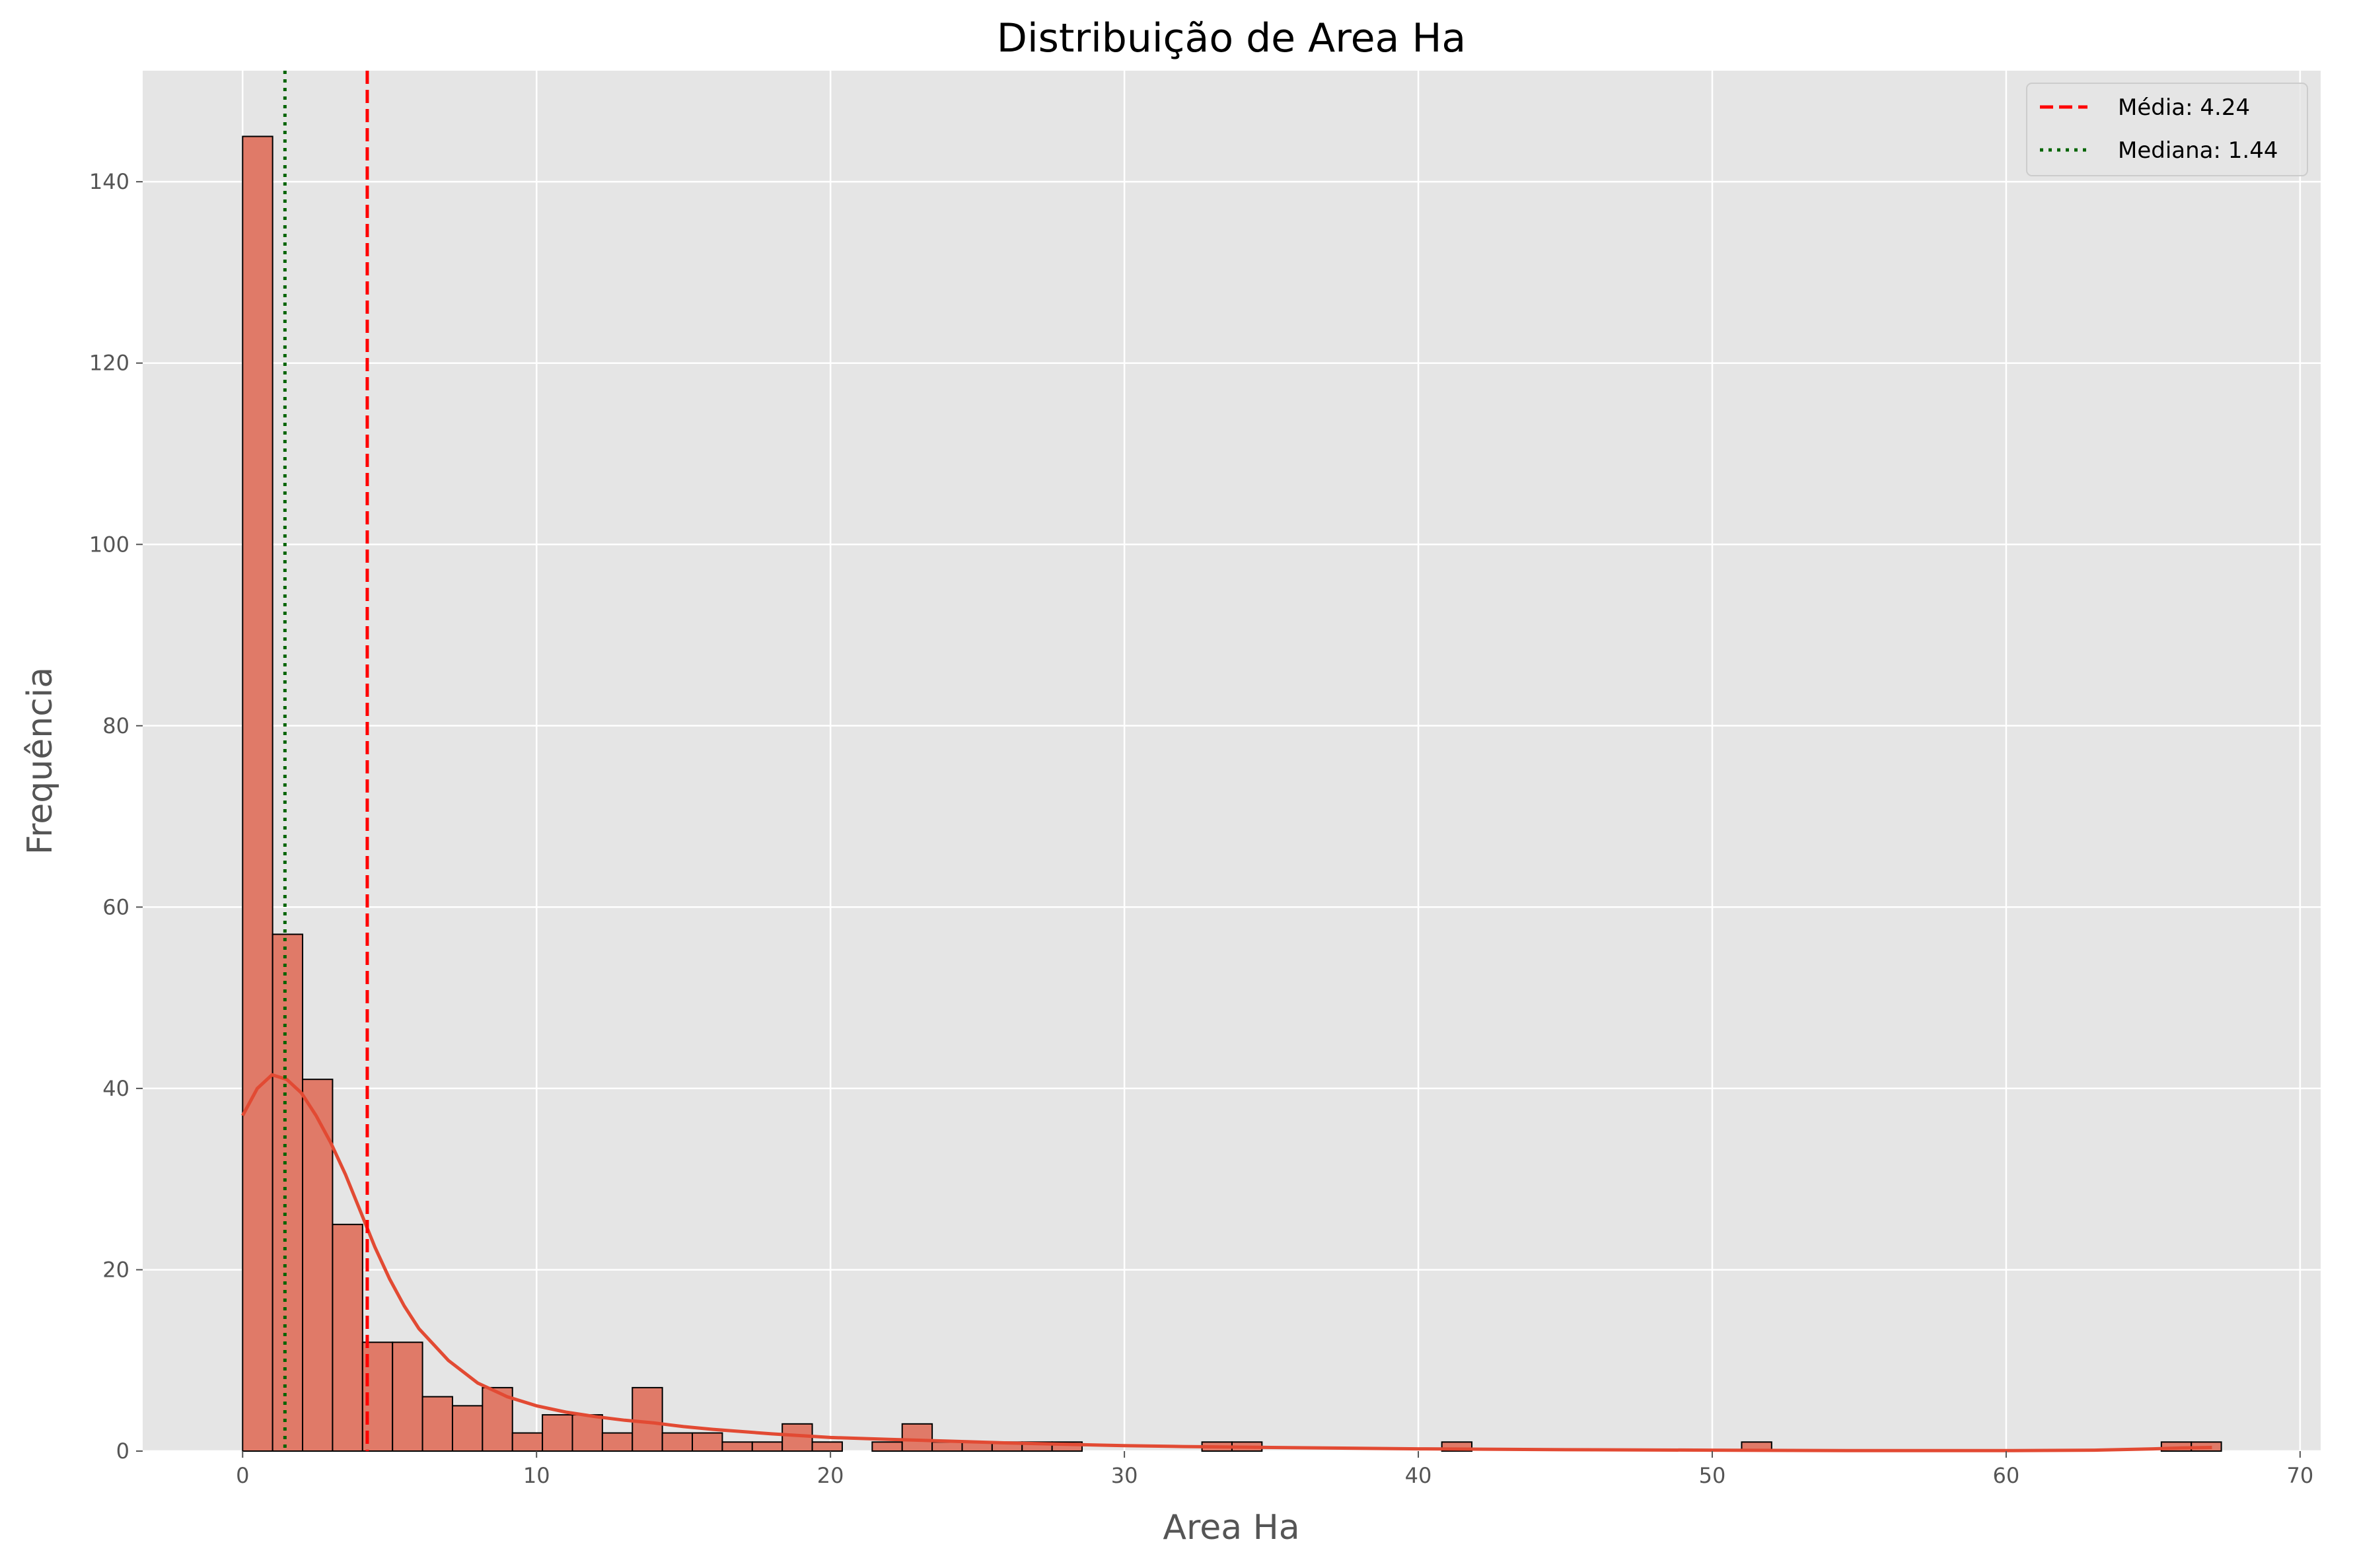 This screenshot has width=2357, height=1568. I want to click on chart-title: Distribuição de Area Ha, so click(1231, 38).